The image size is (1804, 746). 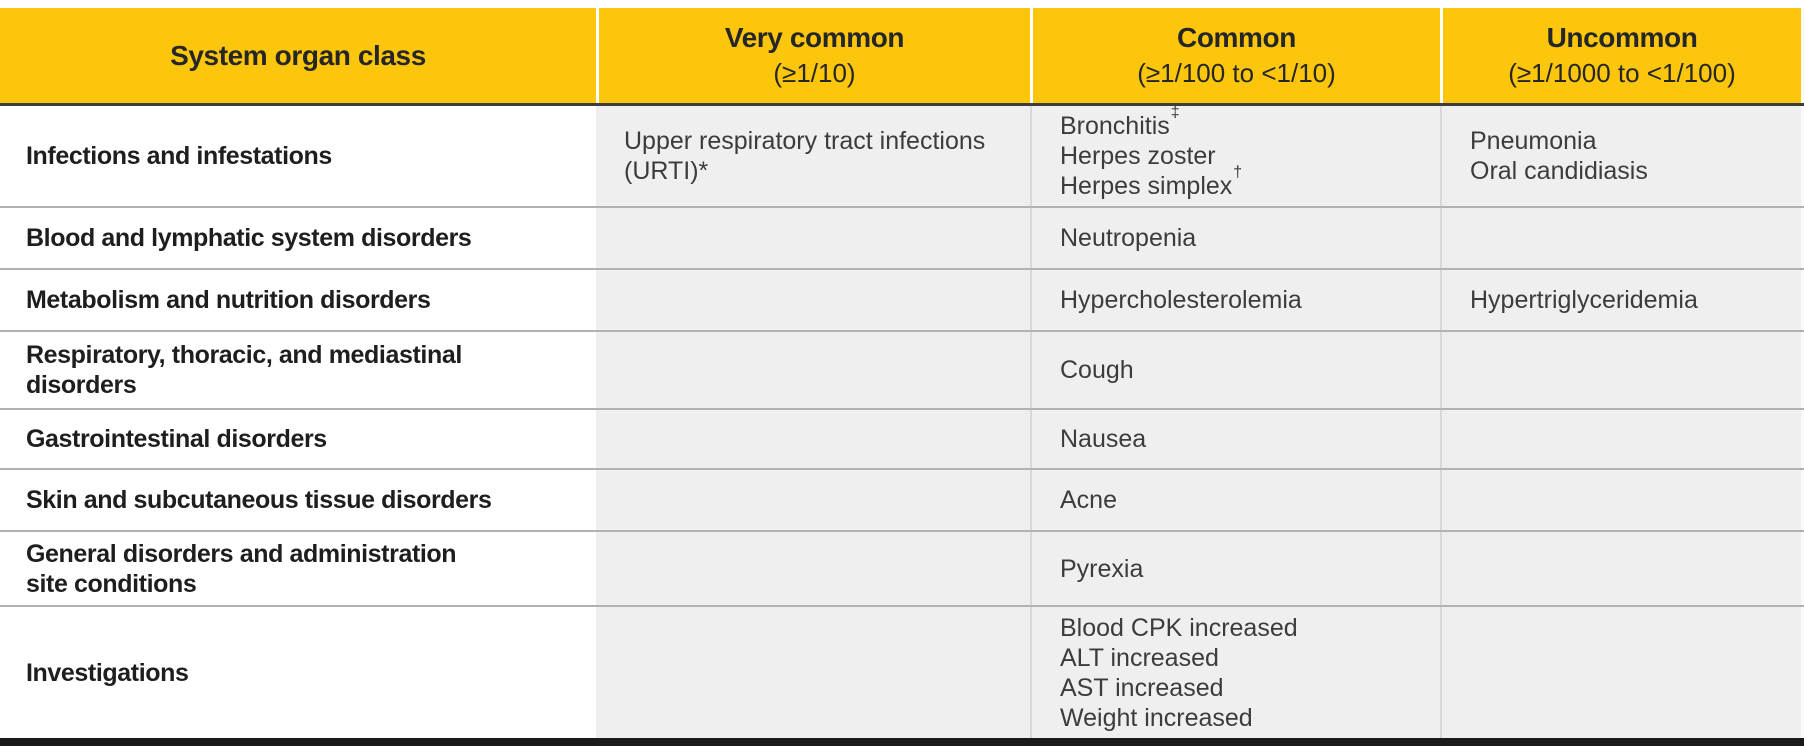 What do you see at coordinates (1088, 500) in the screenshot?
I see `adverse-event-item: Acne` at bounding box center [1088, 500].